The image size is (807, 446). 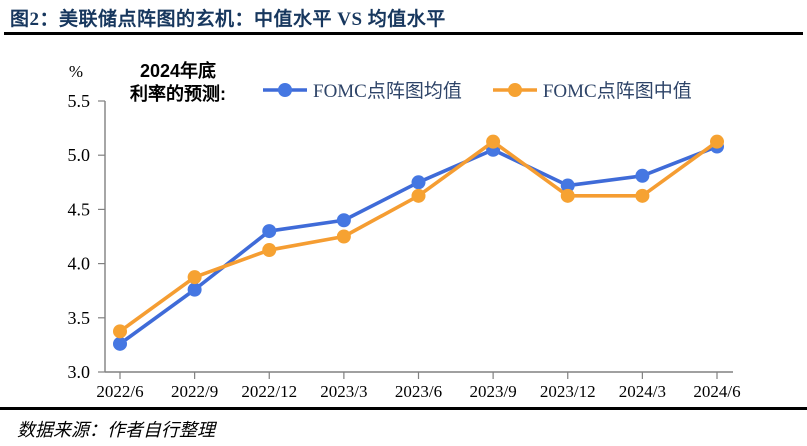 I want to click on annotation-line-2: 利率的预测:, so click(x=178, y=94).